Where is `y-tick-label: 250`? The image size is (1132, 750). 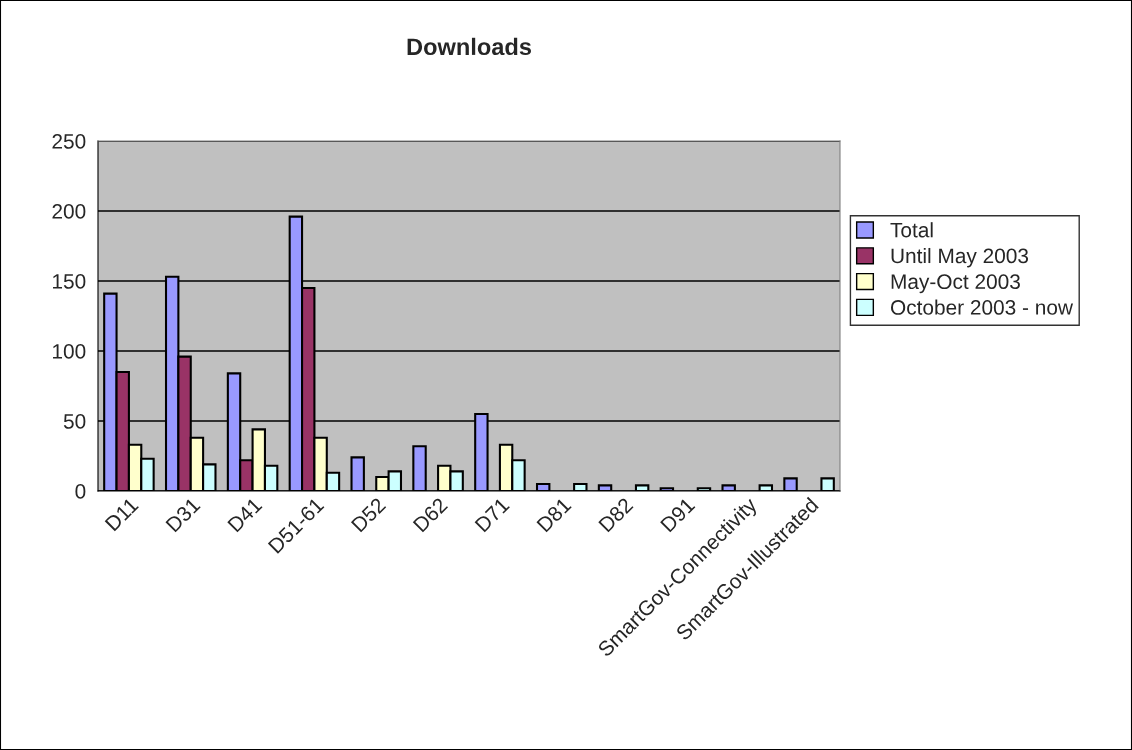
y-tick-label: 250 is located at coordinates (69, 141).